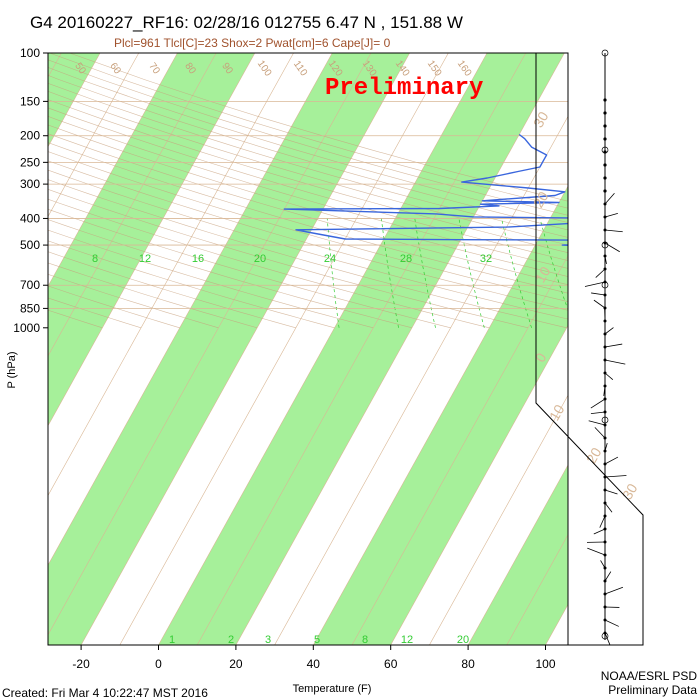  What do you see at coordinates (406, 259) in the screenshot?
I see `mixing-ratio-label-top: 28` at bounding box center [406, 259].